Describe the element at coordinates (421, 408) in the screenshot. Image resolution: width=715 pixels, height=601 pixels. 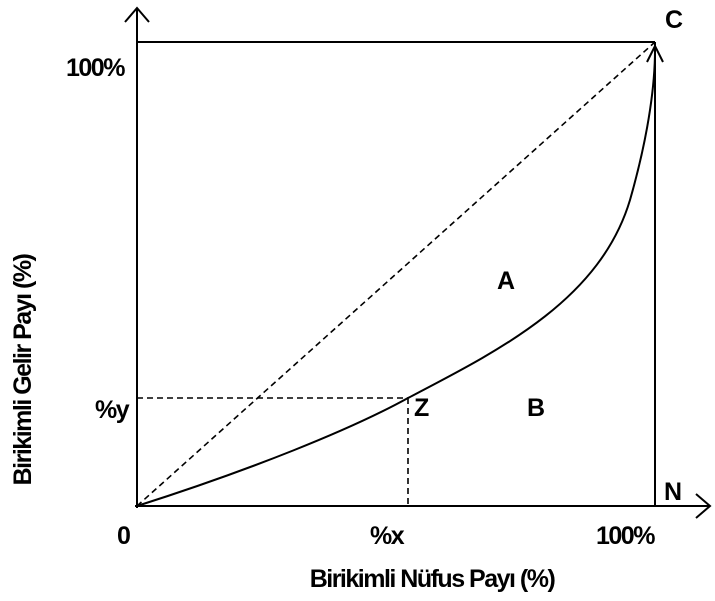
I see `point-label: Z` at that location.